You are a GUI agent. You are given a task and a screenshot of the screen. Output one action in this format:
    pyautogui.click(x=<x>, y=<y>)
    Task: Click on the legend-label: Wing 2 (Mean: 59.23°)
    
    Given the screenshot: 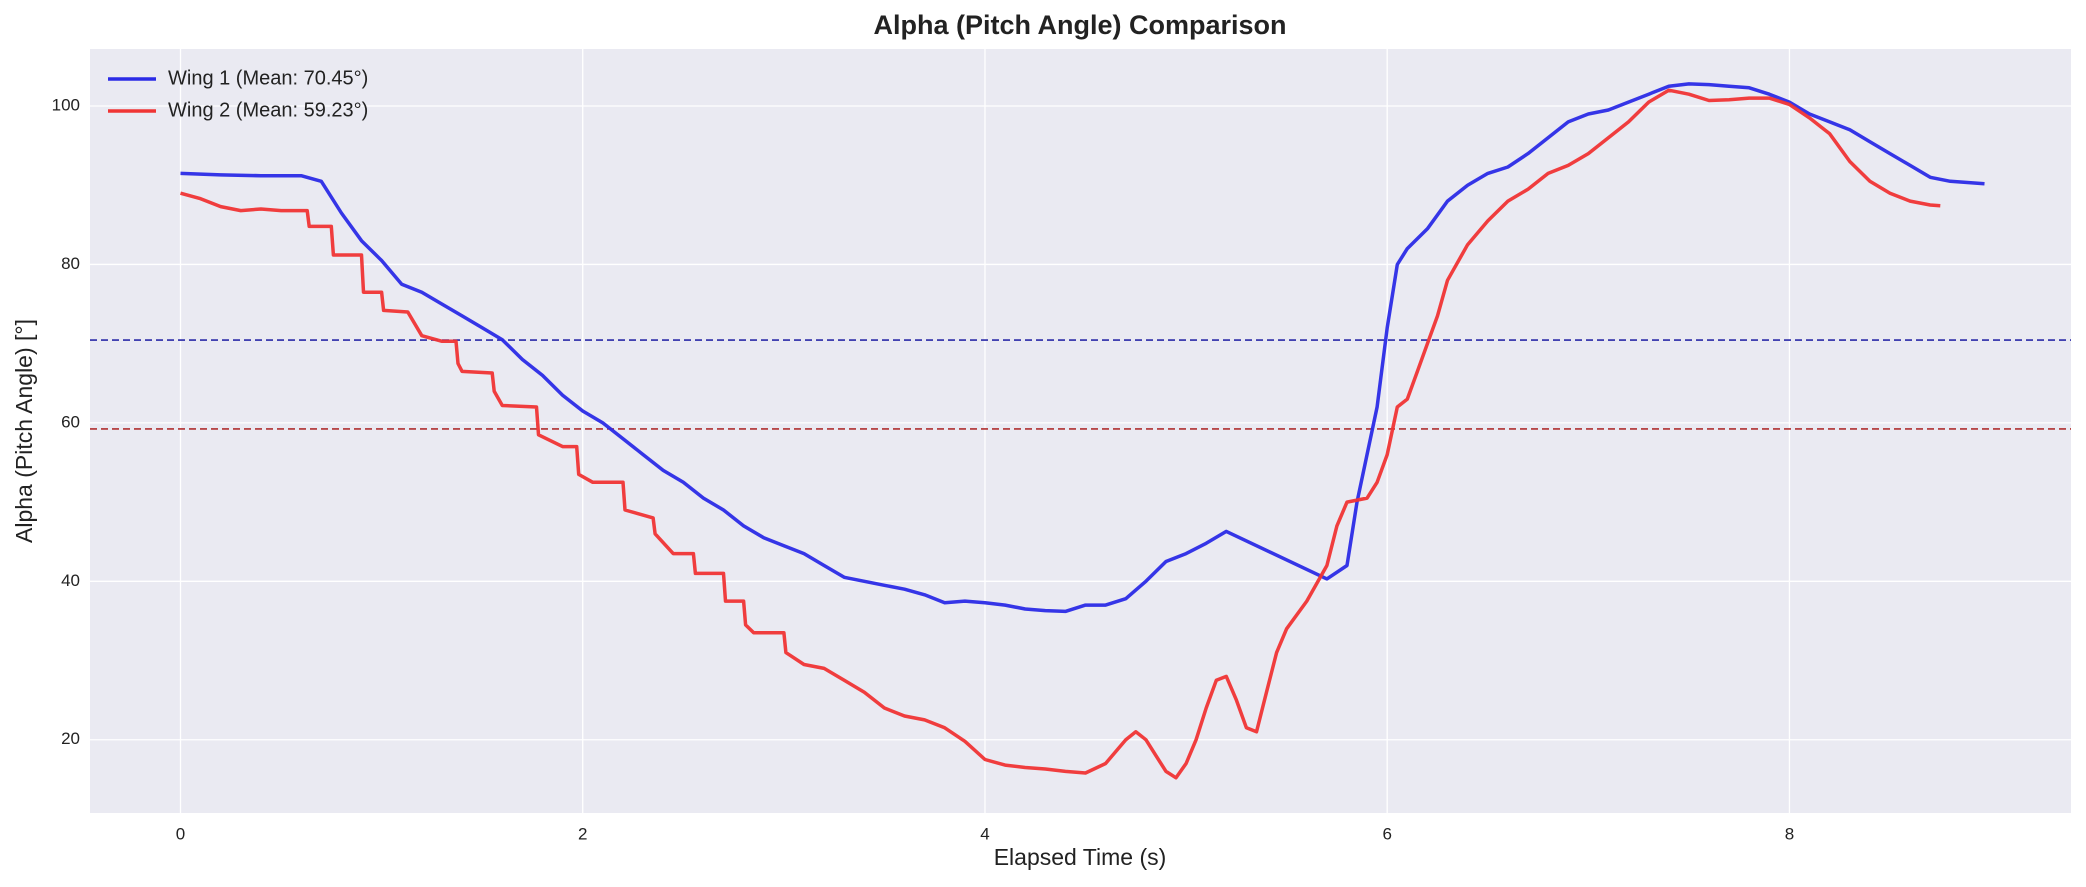 What is the action you would take?
    pyautogui.click(x=268, y=110)
    